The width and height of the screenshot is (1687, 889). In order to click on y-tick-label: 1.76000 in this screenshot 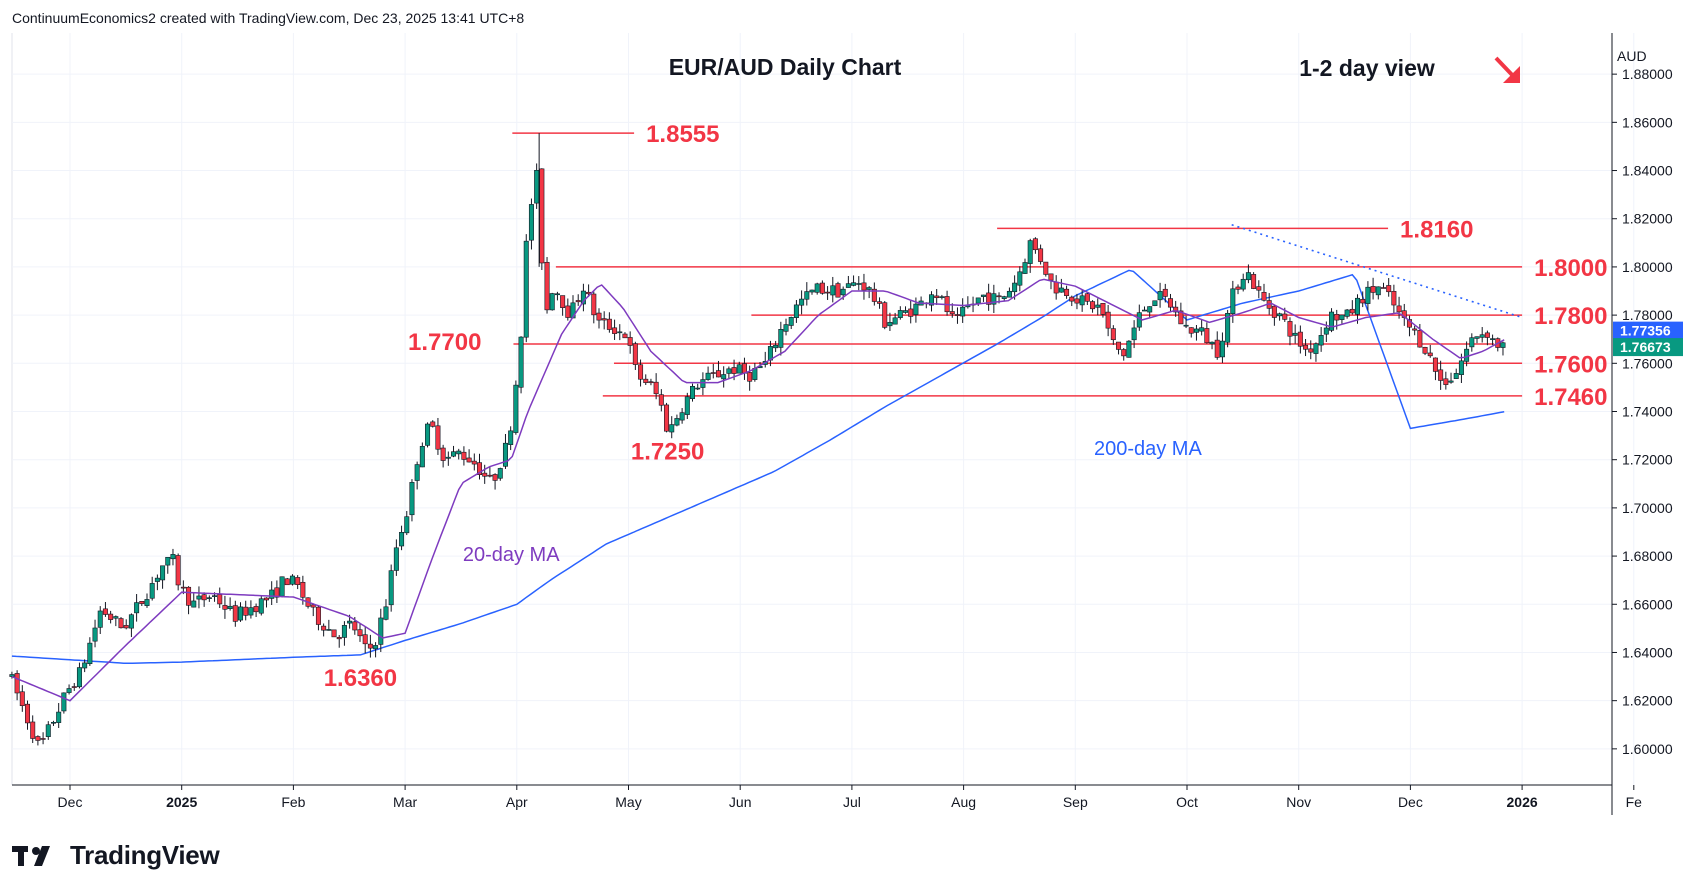, I will do `click(1647, 363)`.